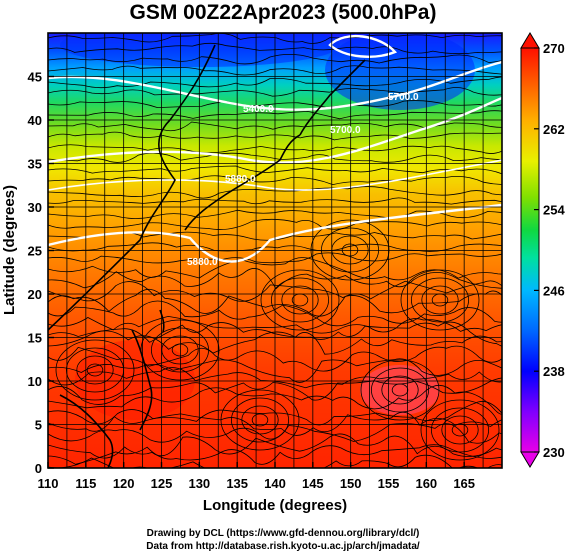 The height and width of the screenshot is (554, 566). What do you see at coordinates (256, 476) in the screenshot?
I see `x-axis-ticks: 110 115 120 125 130 135 140 145 150 155 160 165` at bounding box center [256, 476].